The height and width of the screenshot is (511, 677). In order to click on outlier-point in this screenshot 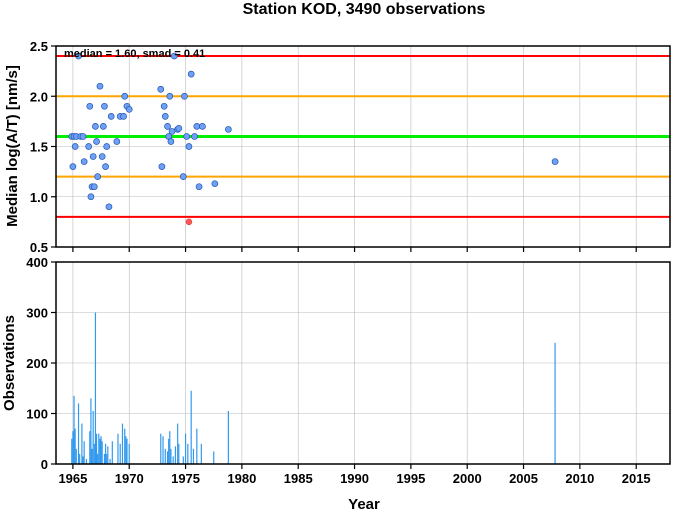, I will do `click(189, 222)`.